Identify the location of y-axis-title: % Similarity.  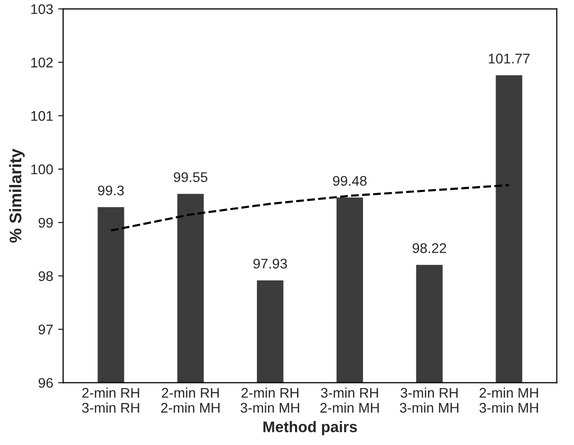
(17, 195).